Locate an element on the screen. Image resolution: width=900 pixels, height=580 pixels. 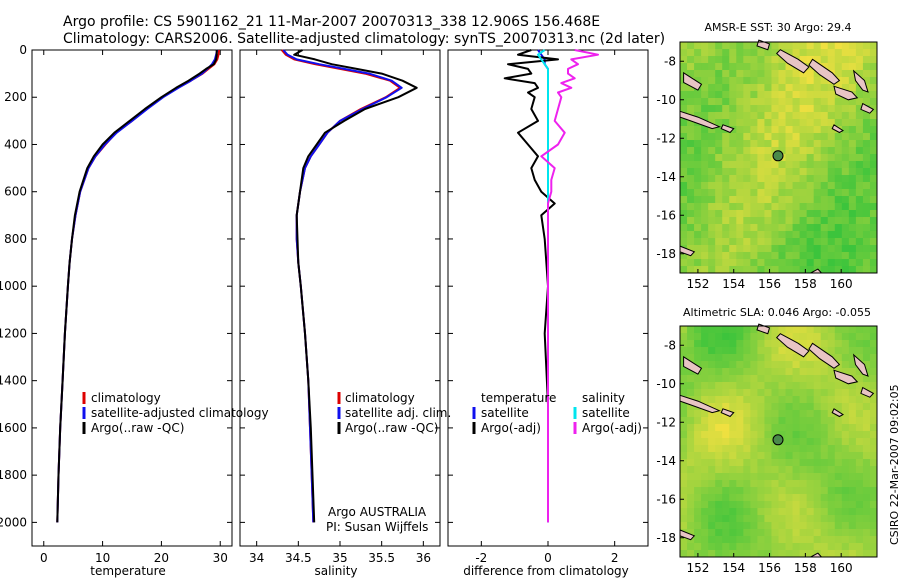
difference-x-ticks: -2 0 2 is located at coordinates (546, 307).